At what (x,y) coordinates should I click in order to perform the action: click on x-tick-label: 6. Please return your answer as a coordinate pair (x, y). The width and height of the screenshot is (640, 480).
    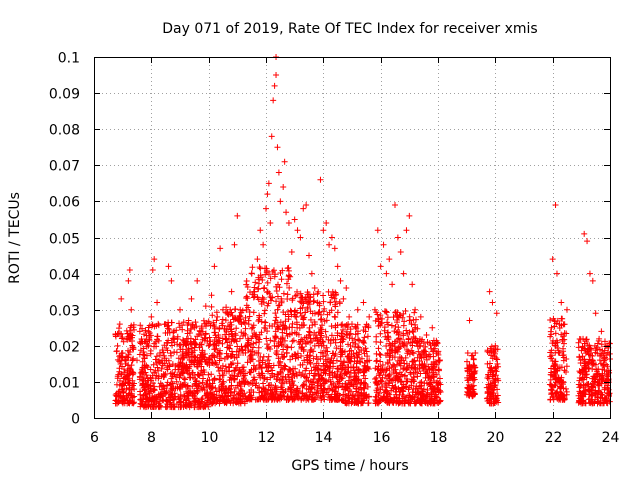
    Looking at the image, I should click on (94, 438).